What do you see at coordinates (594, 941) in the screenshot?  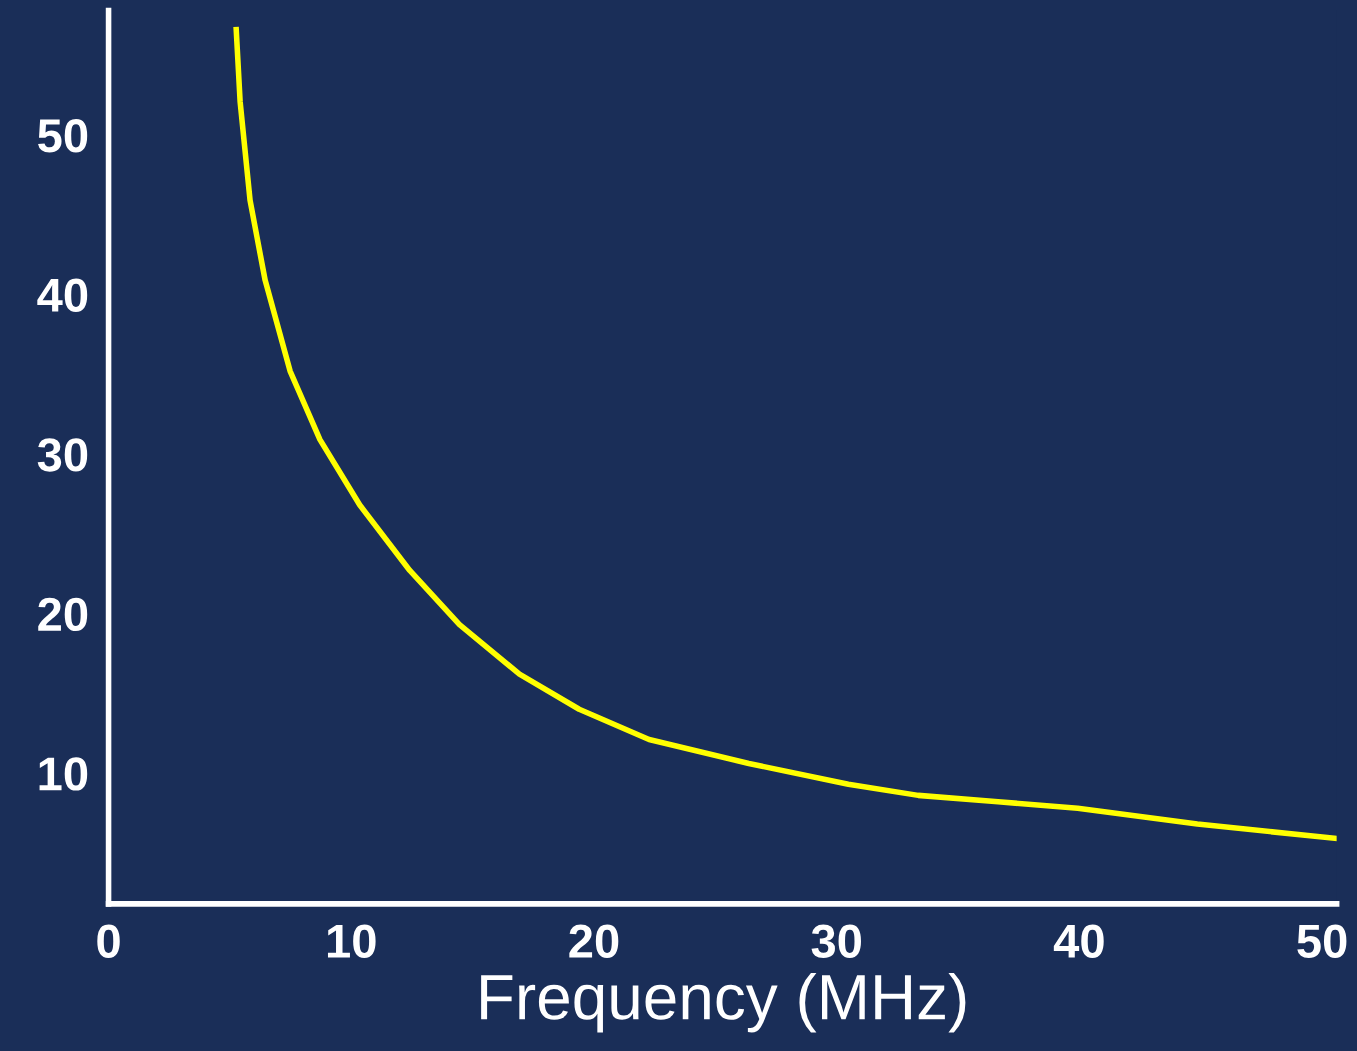 I see `x-tick-label: 20` at bounding box center [594, 941].